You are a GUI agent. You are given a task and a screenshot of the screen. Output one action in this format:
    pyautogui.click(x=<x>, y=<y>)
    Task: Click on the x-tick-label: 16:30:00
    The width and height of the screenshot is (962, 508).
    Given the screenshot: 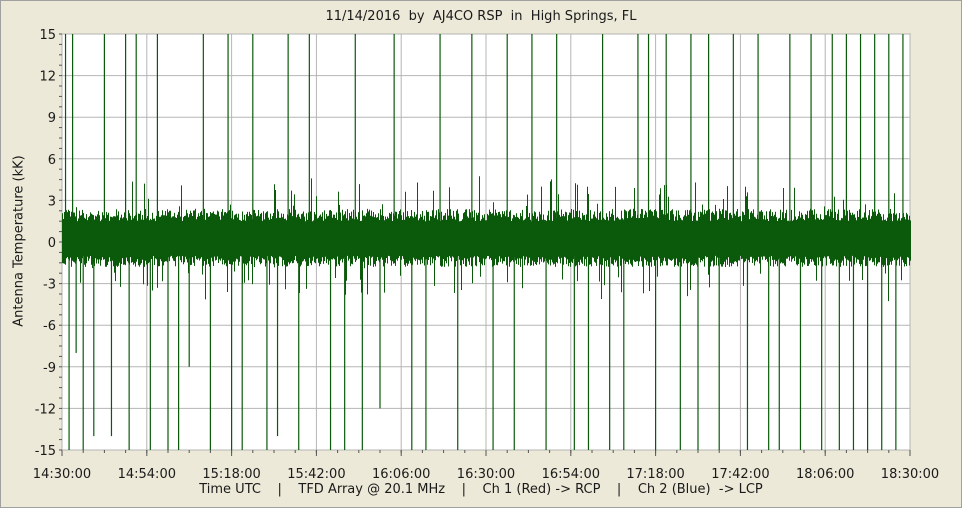 What is the action you would take?
    pyautogui.click(x=486, y=474)
    